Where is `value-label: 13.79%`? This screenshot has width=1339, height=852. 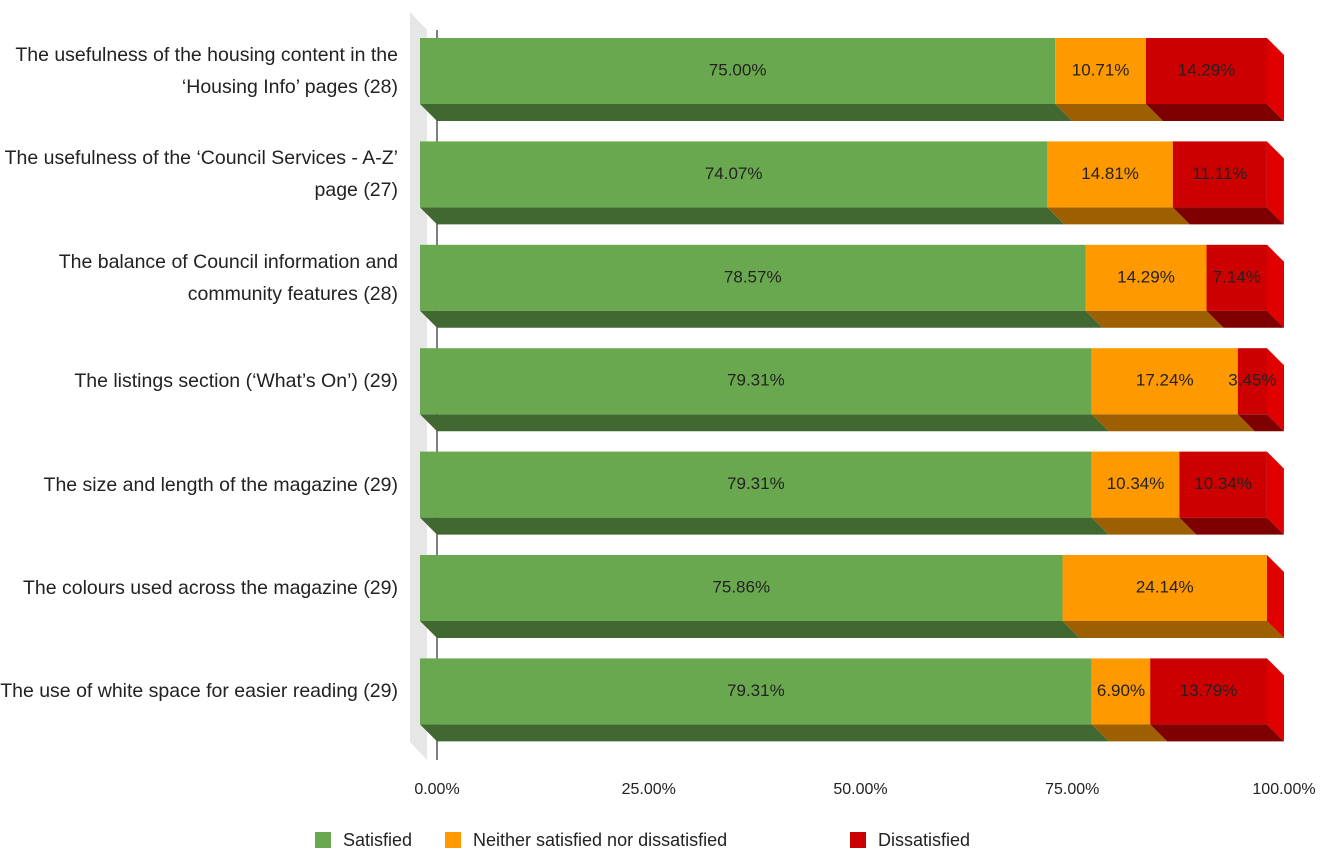 value-label: 13.79% is located at coordinates (1209, 690).